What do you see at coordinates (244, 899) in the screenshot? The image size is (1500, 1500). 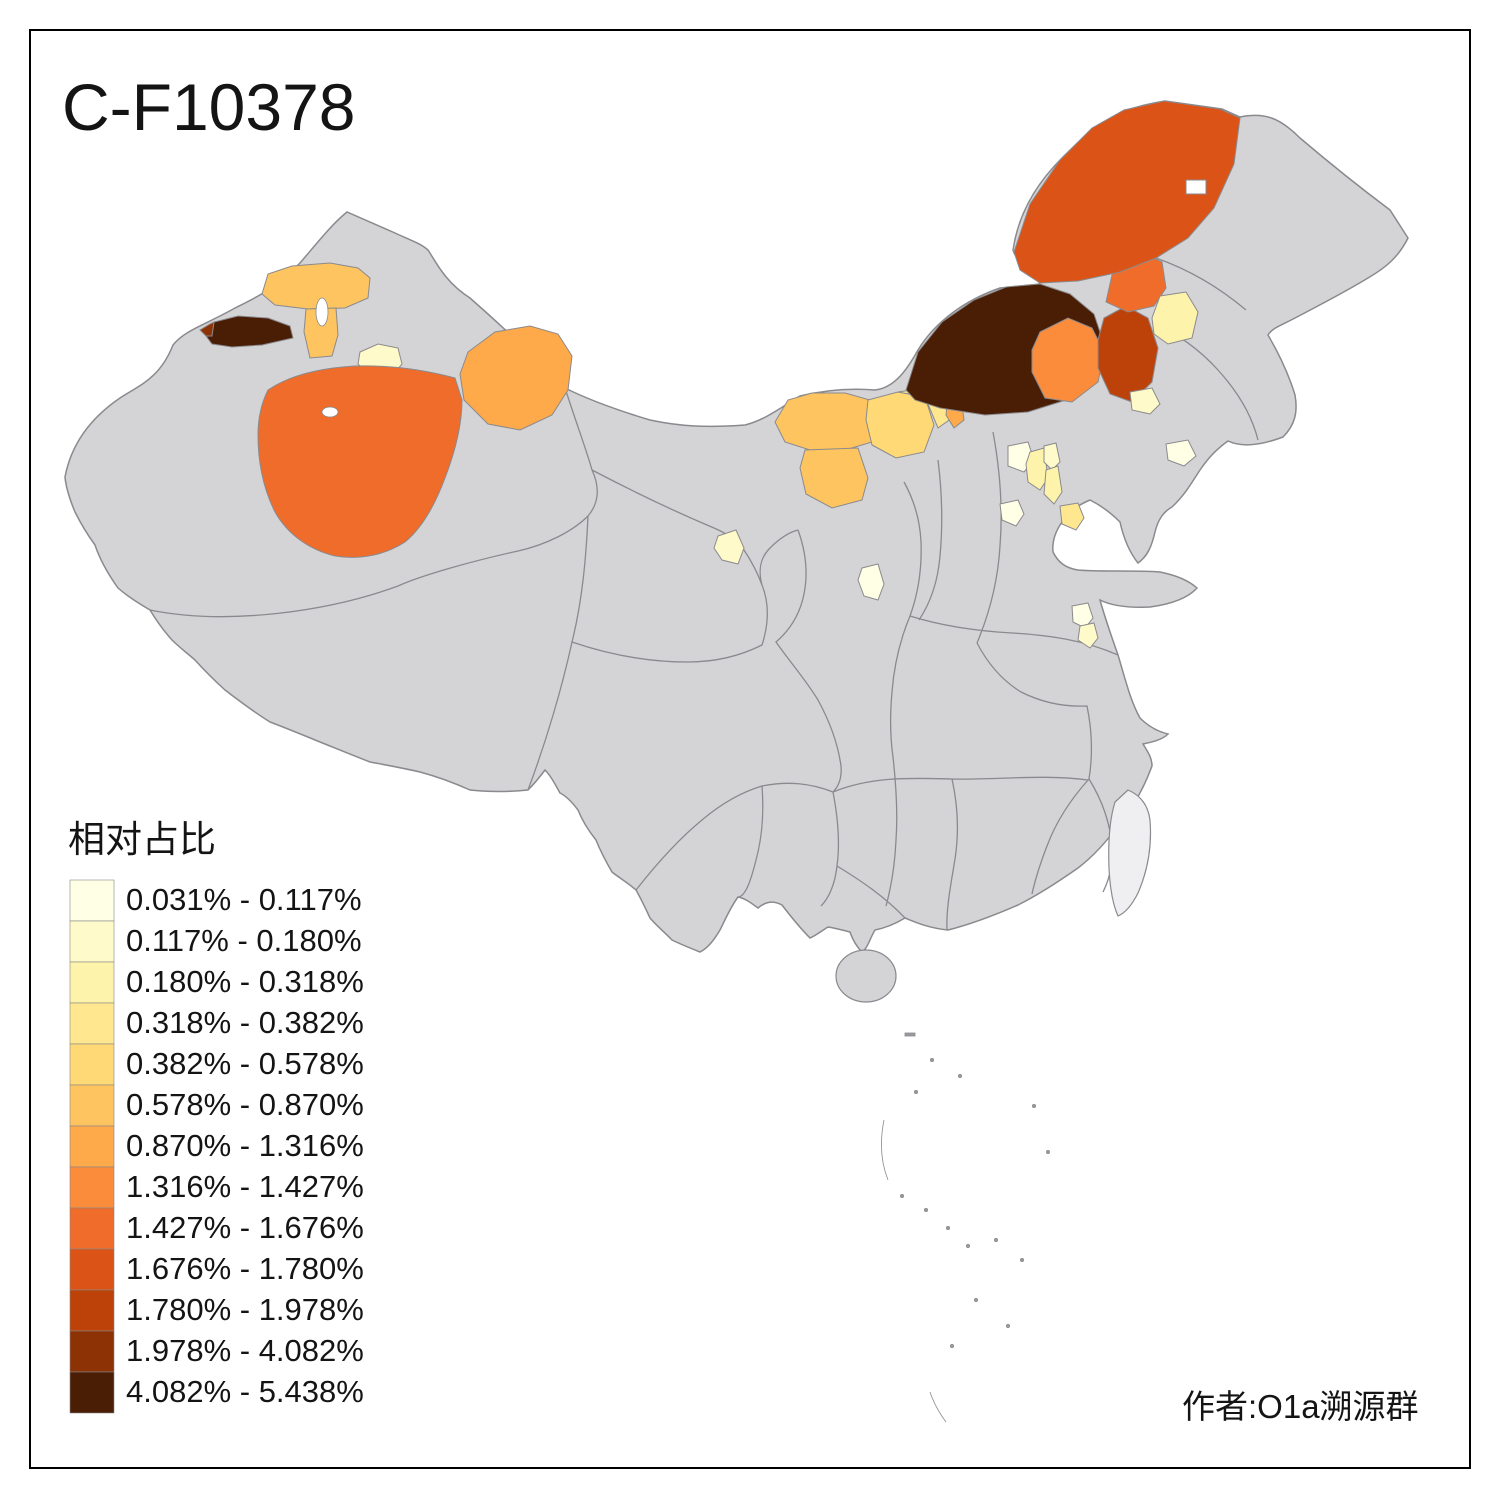 I see `legend-label-0: 0.031% - 0.117%` at bounding box center [244, 899].